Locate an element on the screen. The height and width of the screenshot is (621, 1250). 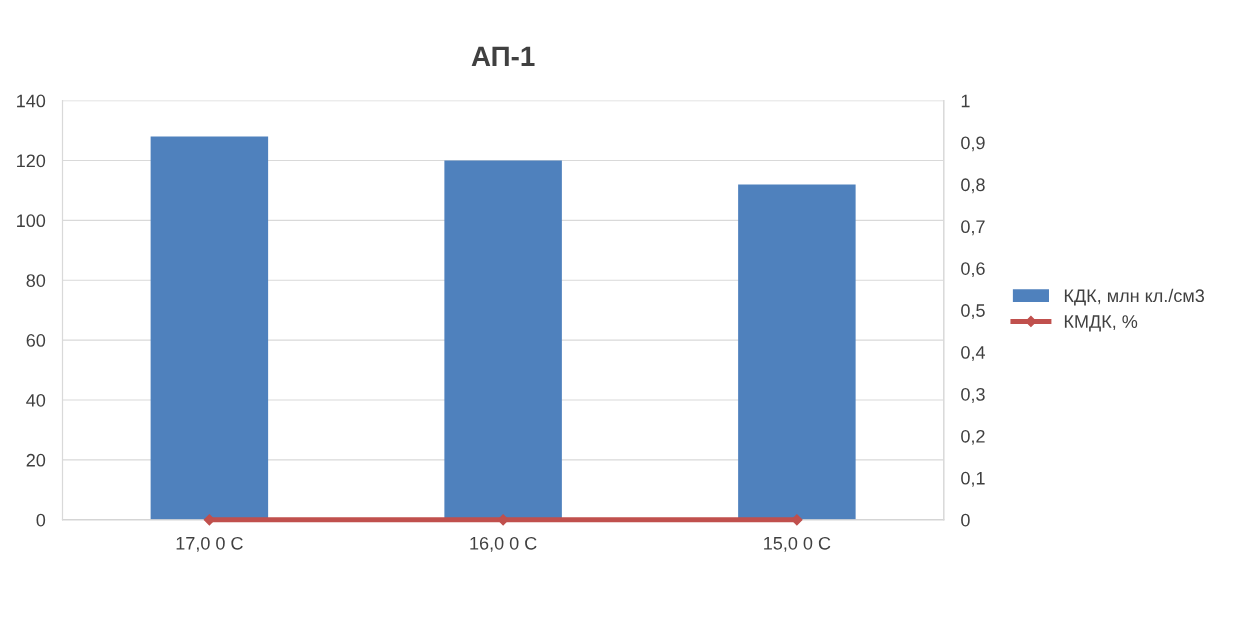
y2-tick-label: 0,8 is located at coordinates (973, 186).